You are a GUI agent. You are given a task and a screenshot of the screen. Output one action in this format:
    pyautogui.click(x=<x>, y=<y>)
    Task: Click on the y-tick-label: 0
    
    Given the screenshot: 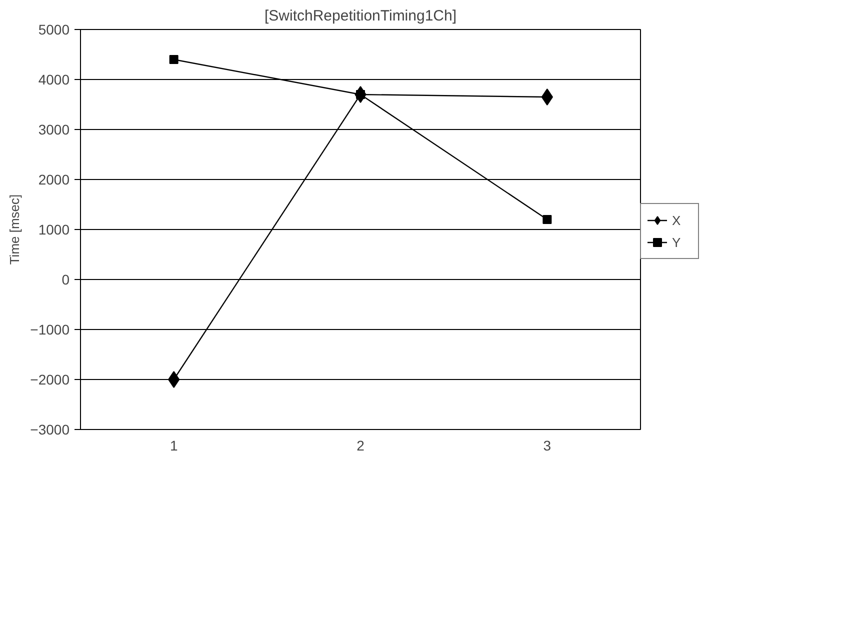 What is the action you would take?
    pyautogui.click(x=66, y=280)
    